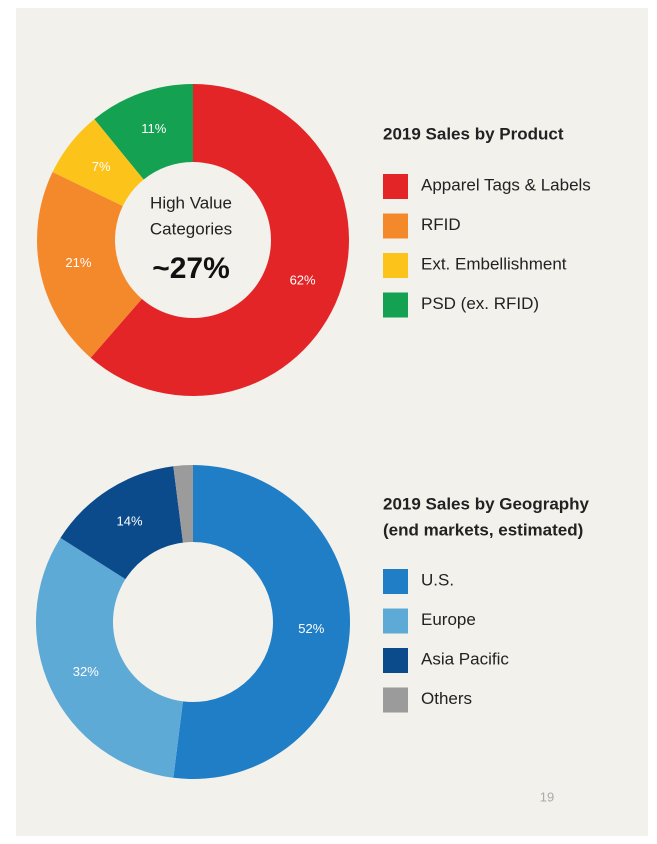 The width and height of the screenshot is (657, 844). I want to click on value-label: 7%, so click(101, 166).